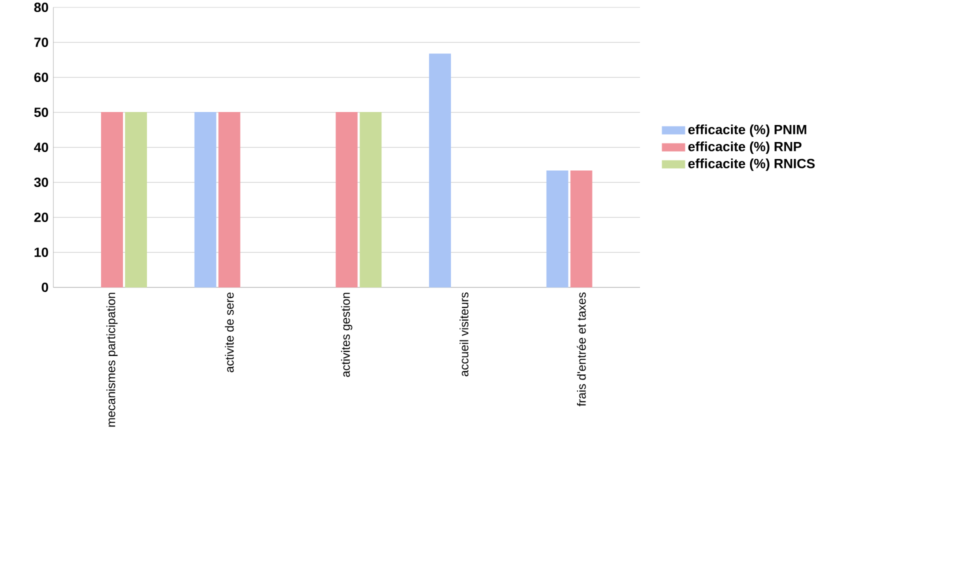  What do you see at coordinates (747, 130) in the screenshot?
I see `legend-label: efficacite (%) PNIM` at bounding box center [747, 130].